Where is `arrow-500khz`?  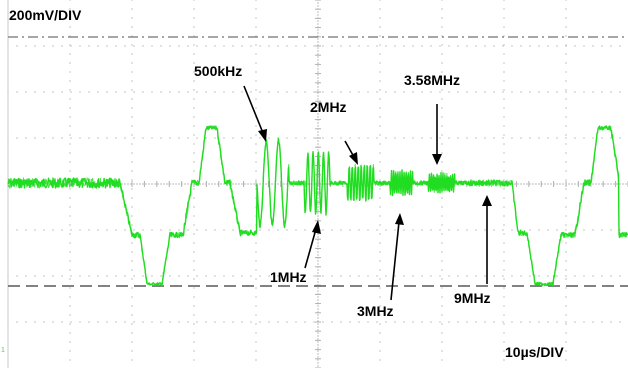 arrow-500khz is located at coordinates (255, 113).